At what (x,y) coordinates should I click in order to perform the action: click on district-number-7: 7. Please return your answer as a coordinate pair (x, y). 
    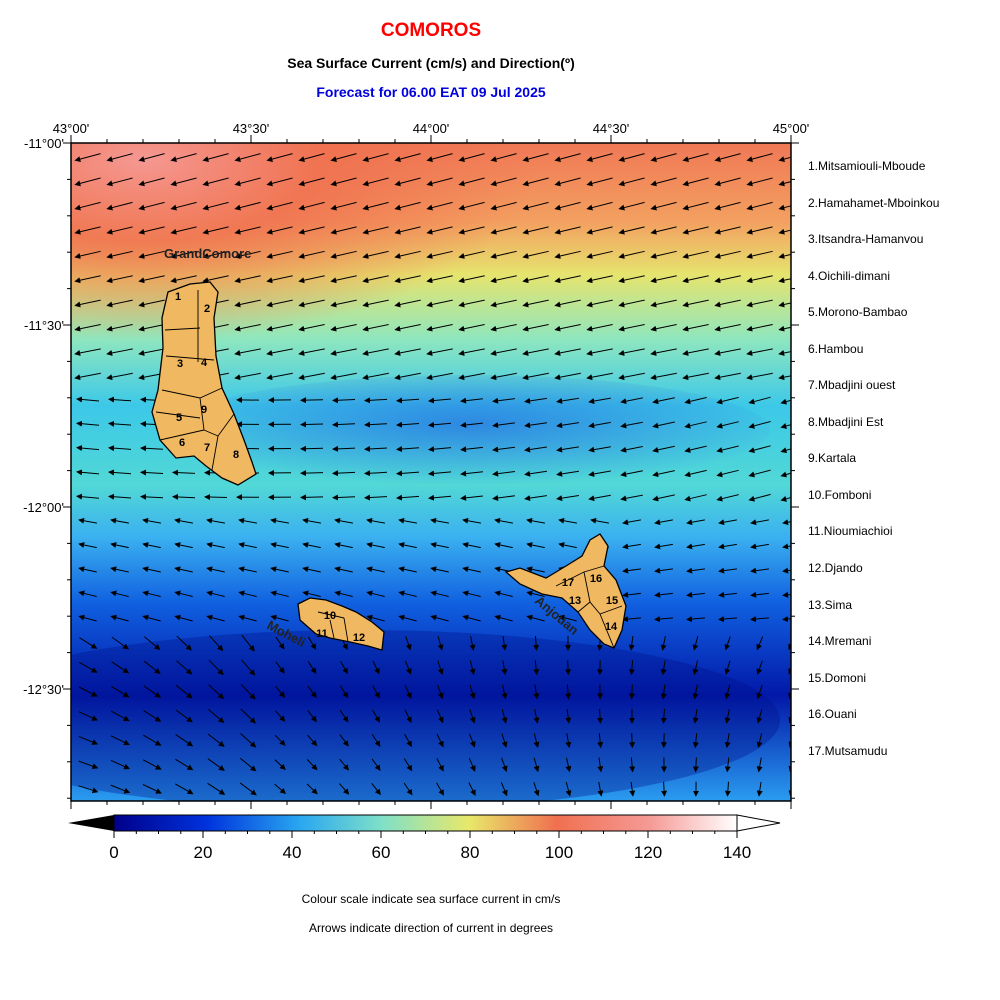
    Looking at the image, I should click on (207, 448).